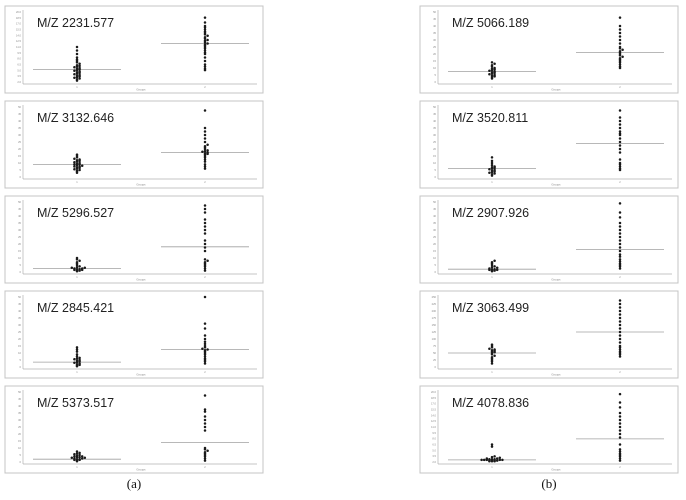 This screenshot has width=686, height=500. I want to click on y-tick-label: 40, so click(19, 121).